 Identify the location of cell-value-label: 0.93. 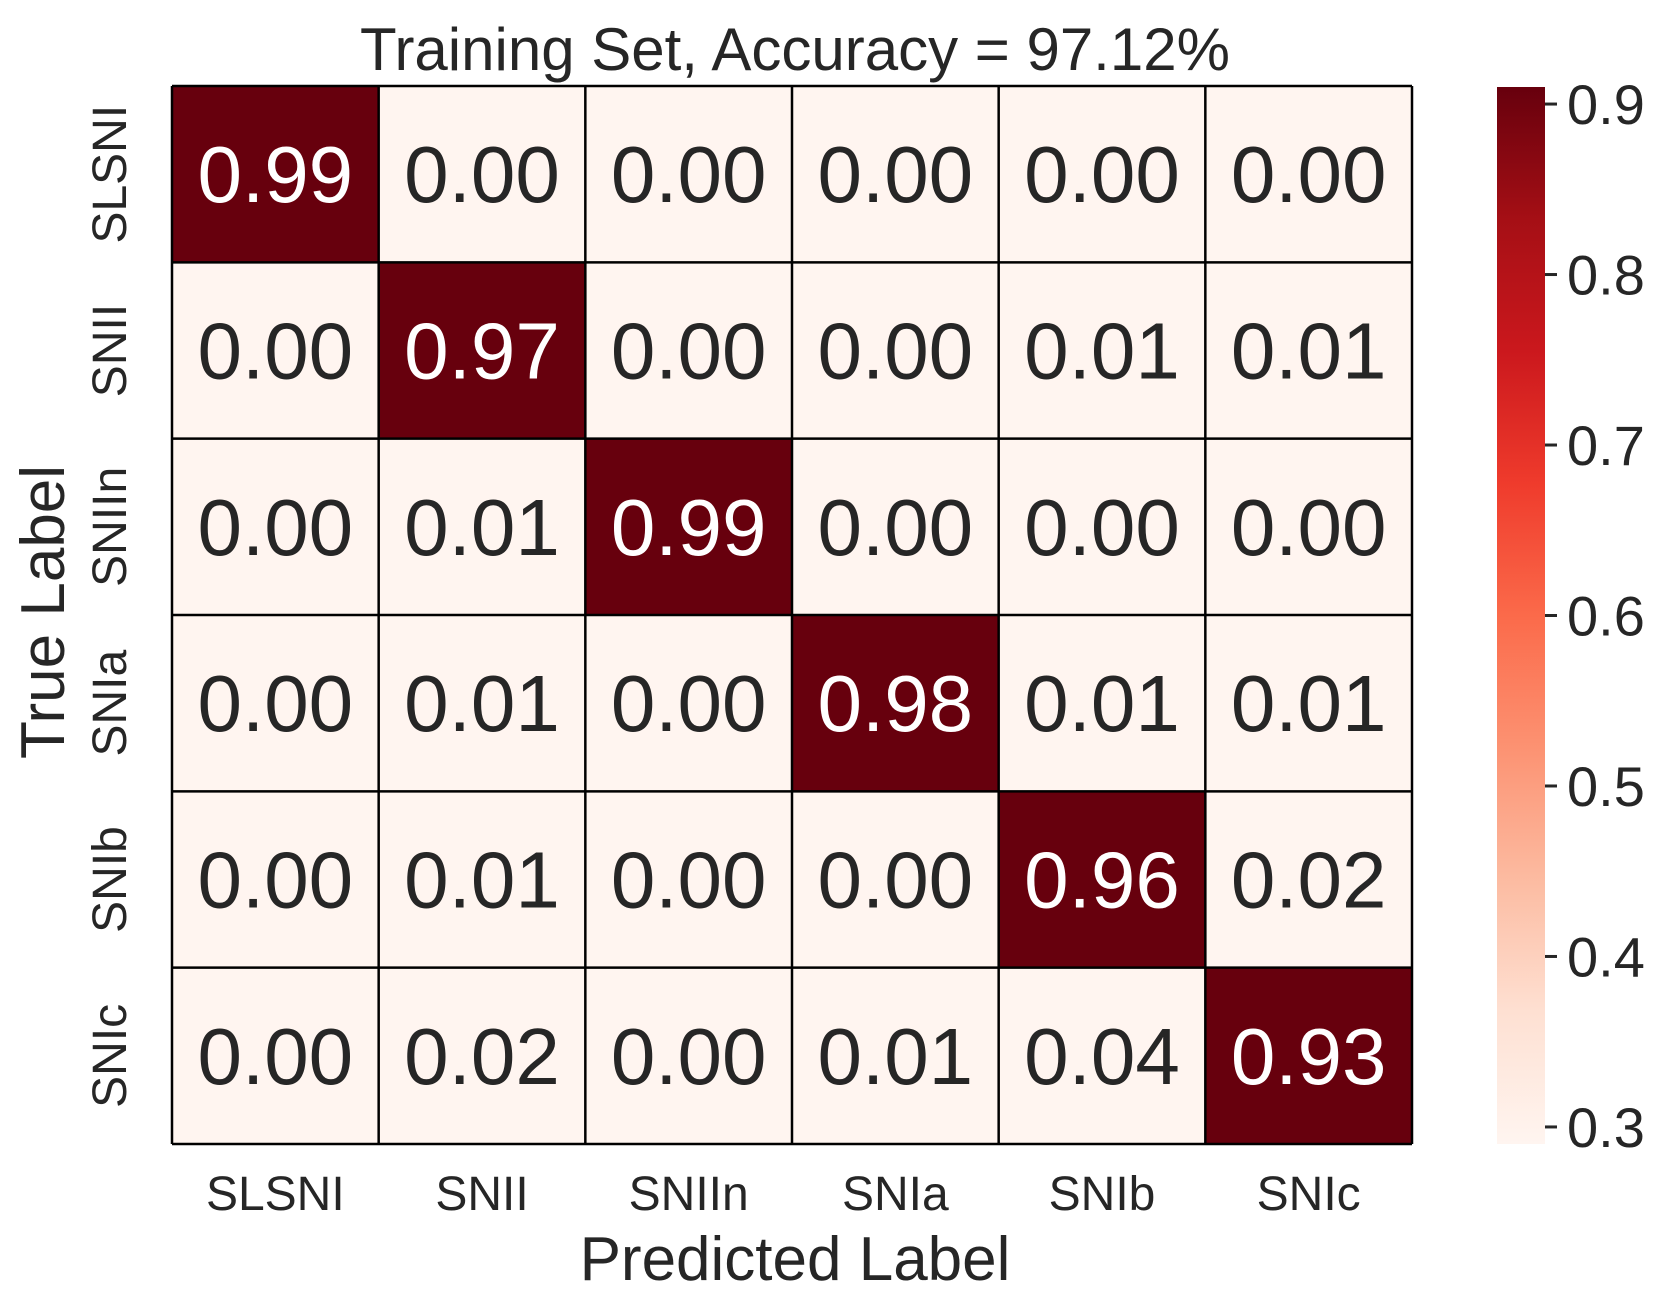
(1309, 1056).